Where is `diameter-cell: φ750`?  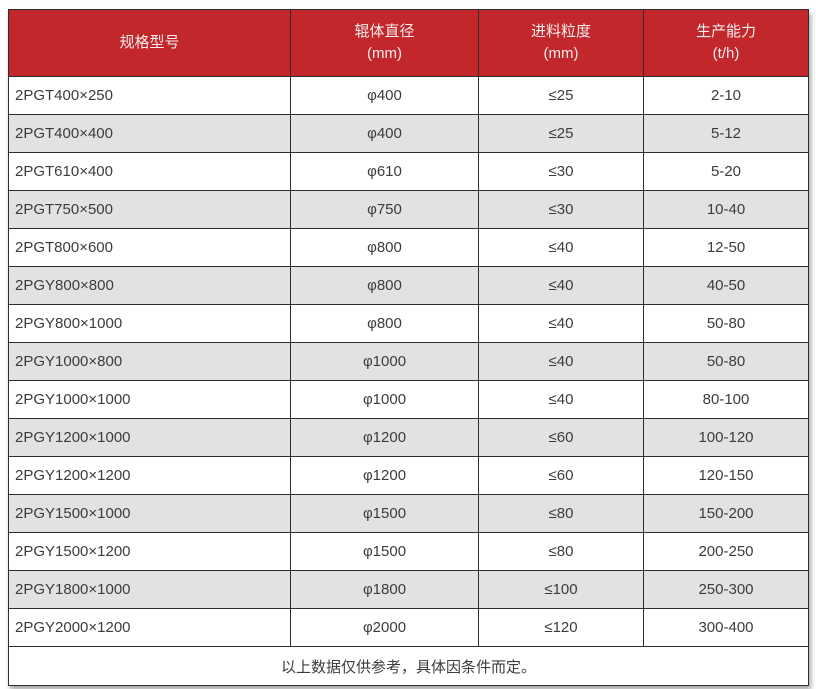
diameter-cell: φ750 is located at coordinates (384, 209).